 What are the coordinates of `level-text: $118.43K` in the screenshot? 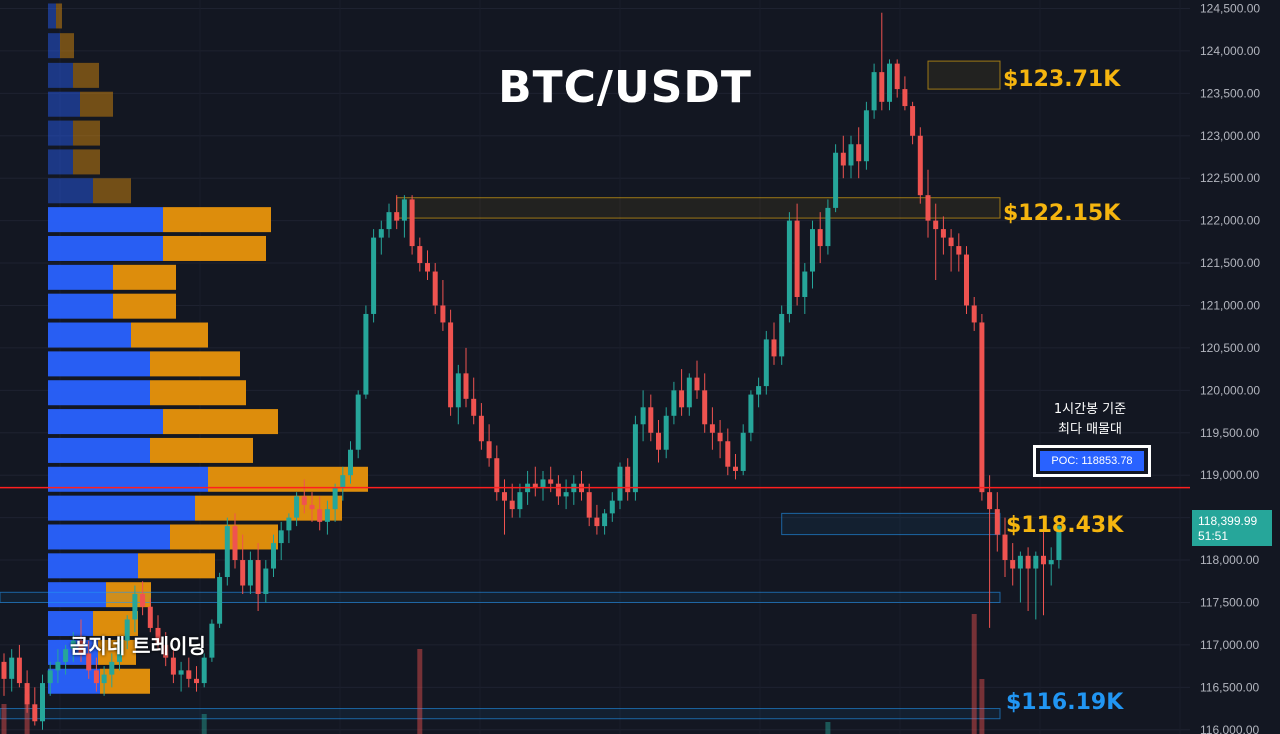 It's located at (1065, 525).